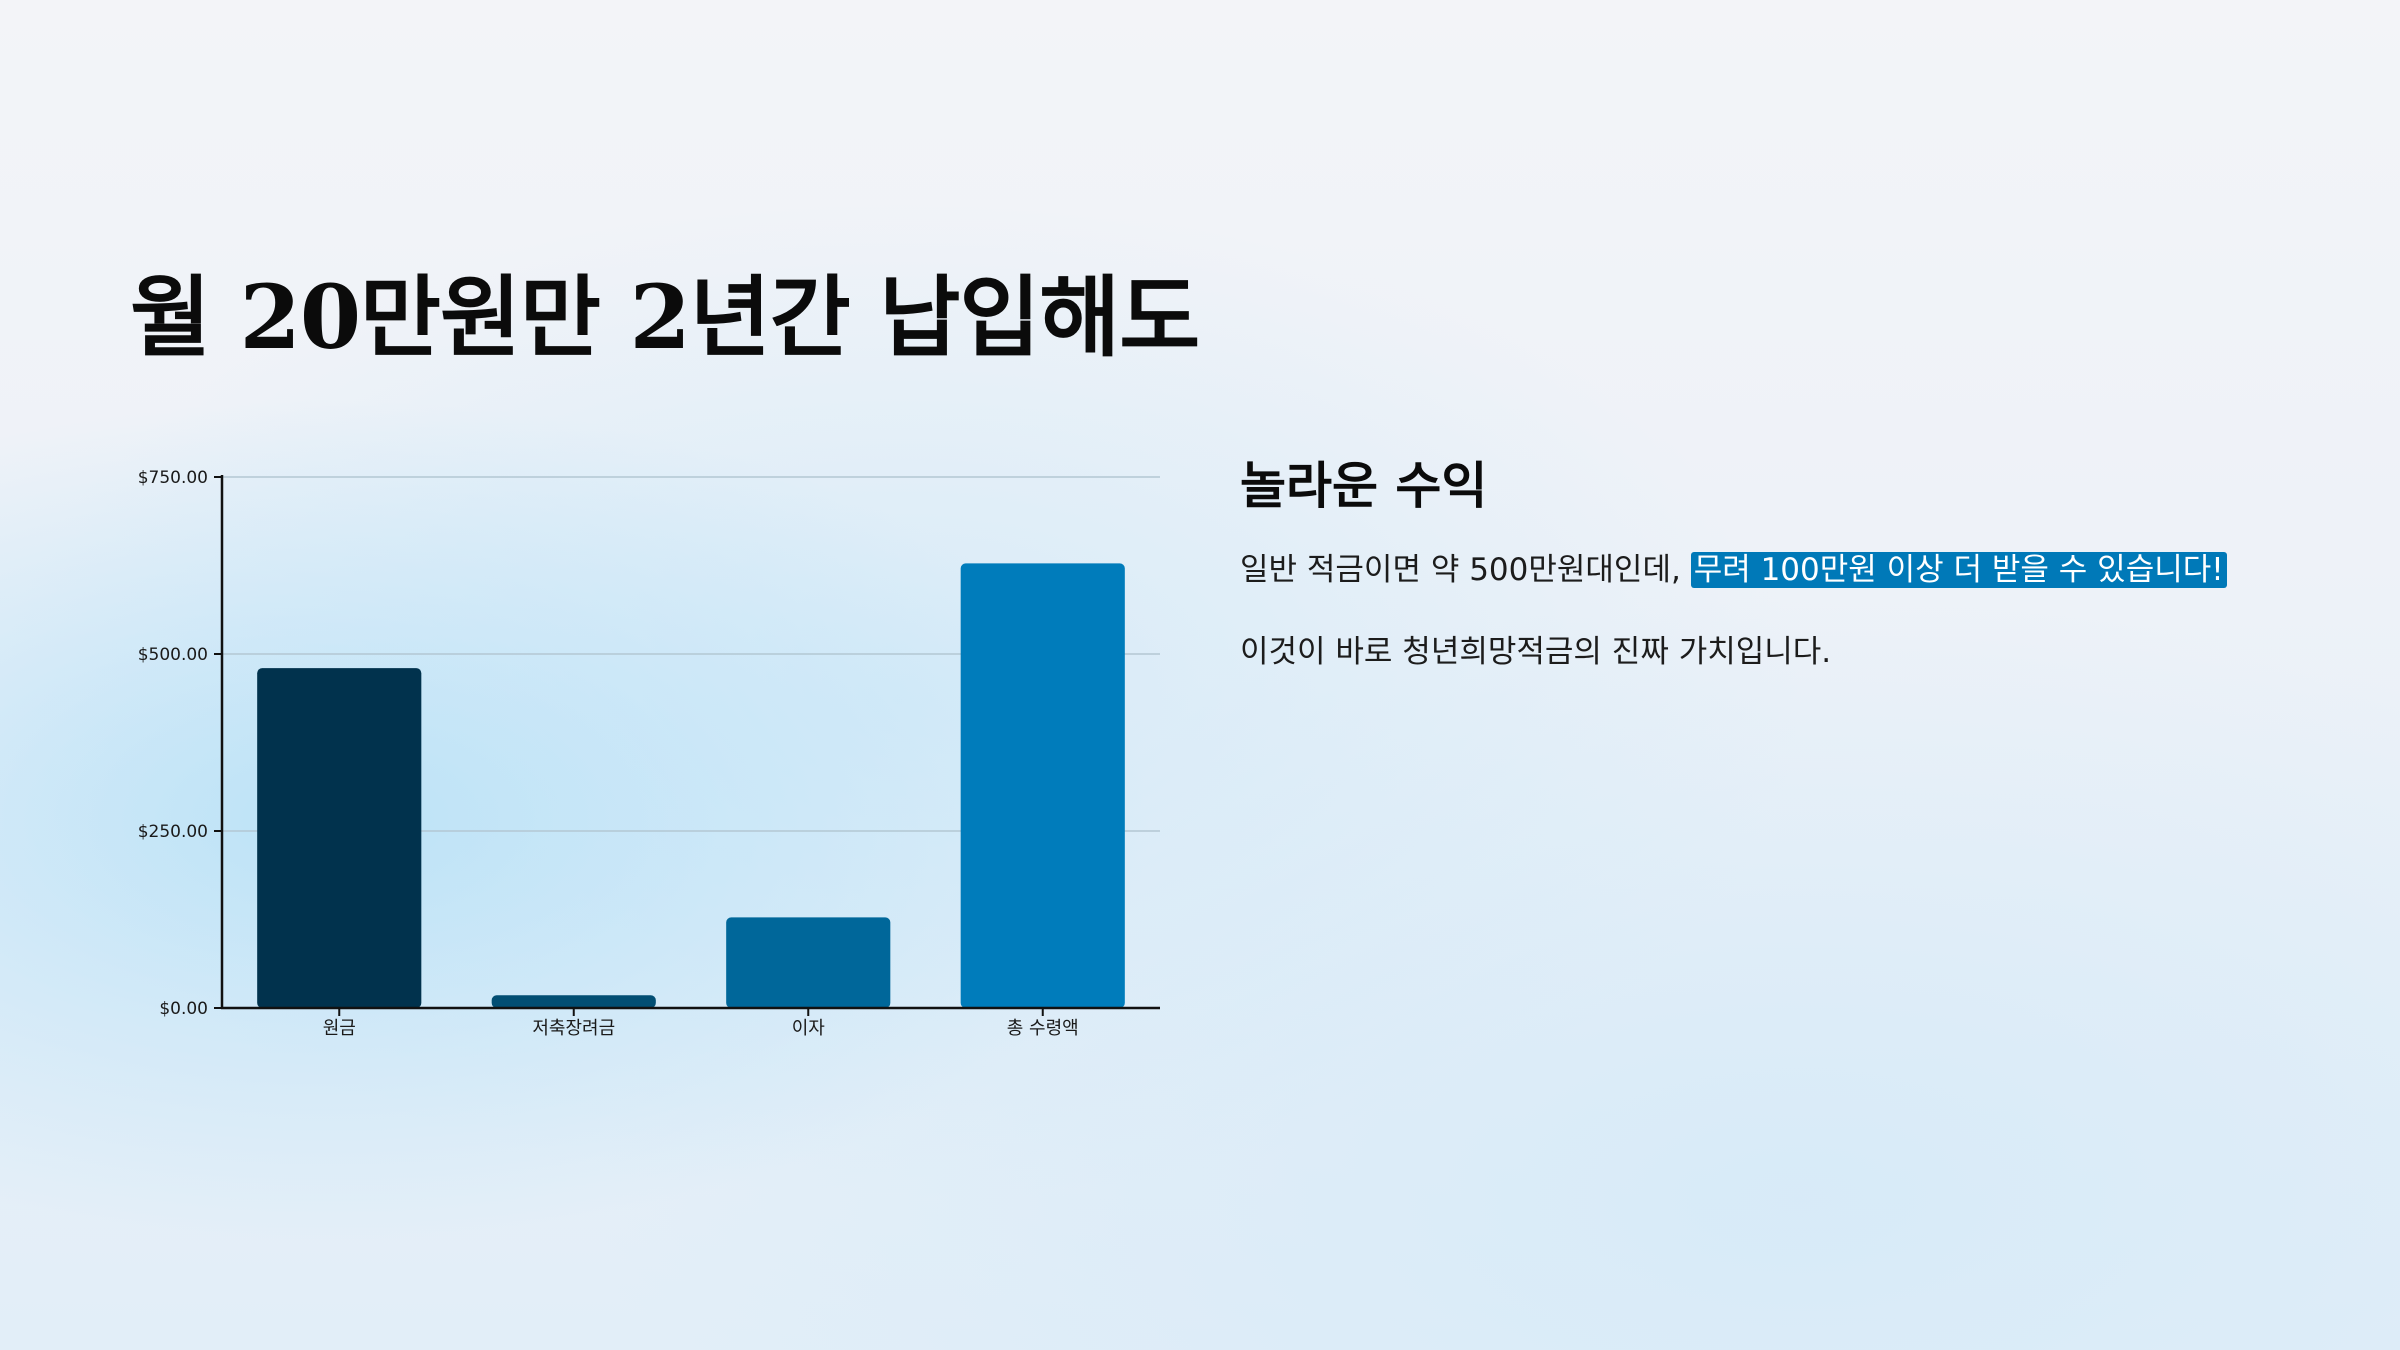 The width and height of the screenshot is (2400, 1350). What do you see at coordinates (183, 1009) in the screenshot?
I see `y-tick-label: $0.00` at bounding box center [183, 1009].